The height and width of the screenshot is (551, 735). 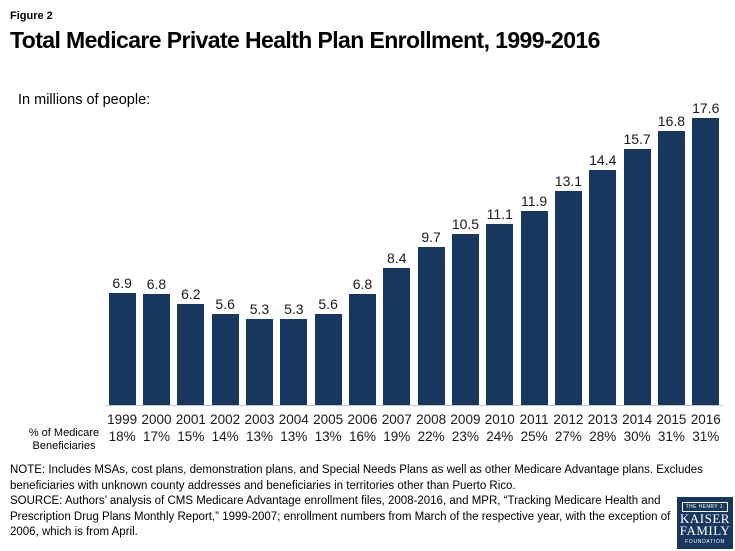 What do you see at coordinates (397, 258) in the screenshot?
I see `bar-value-label: 8.4` at bounding box center [397, 258].